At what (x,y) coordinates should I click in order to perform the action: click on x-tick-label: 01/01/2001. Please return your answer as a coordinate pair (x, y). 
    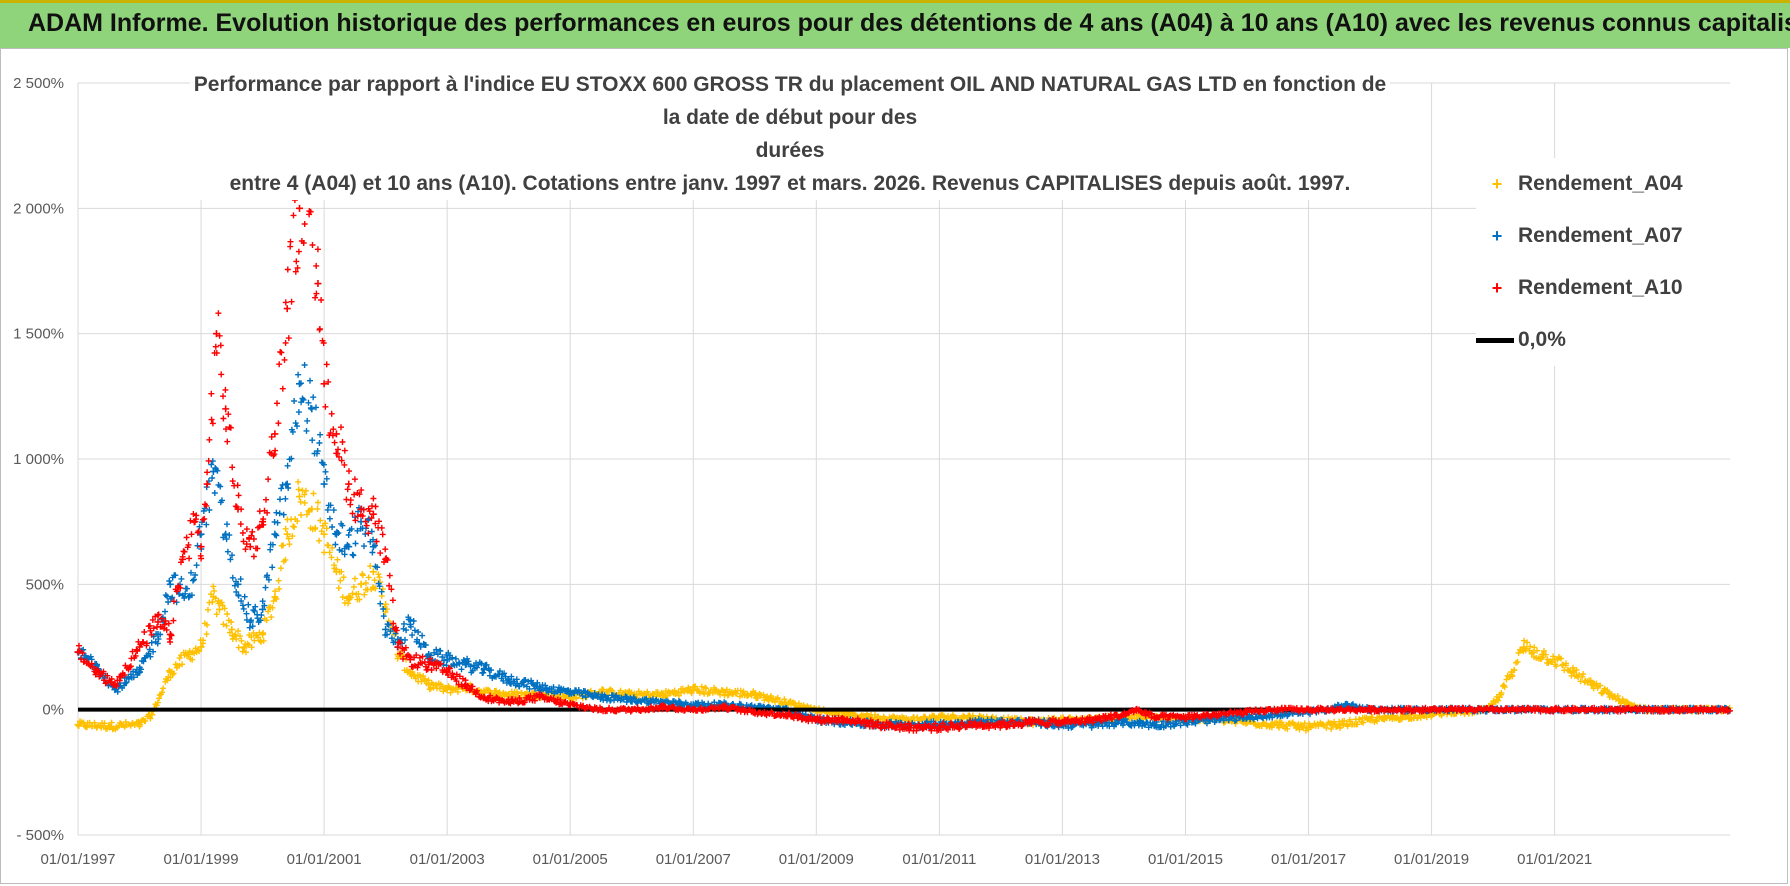
    Looking at the image, I should click on (324, 859).